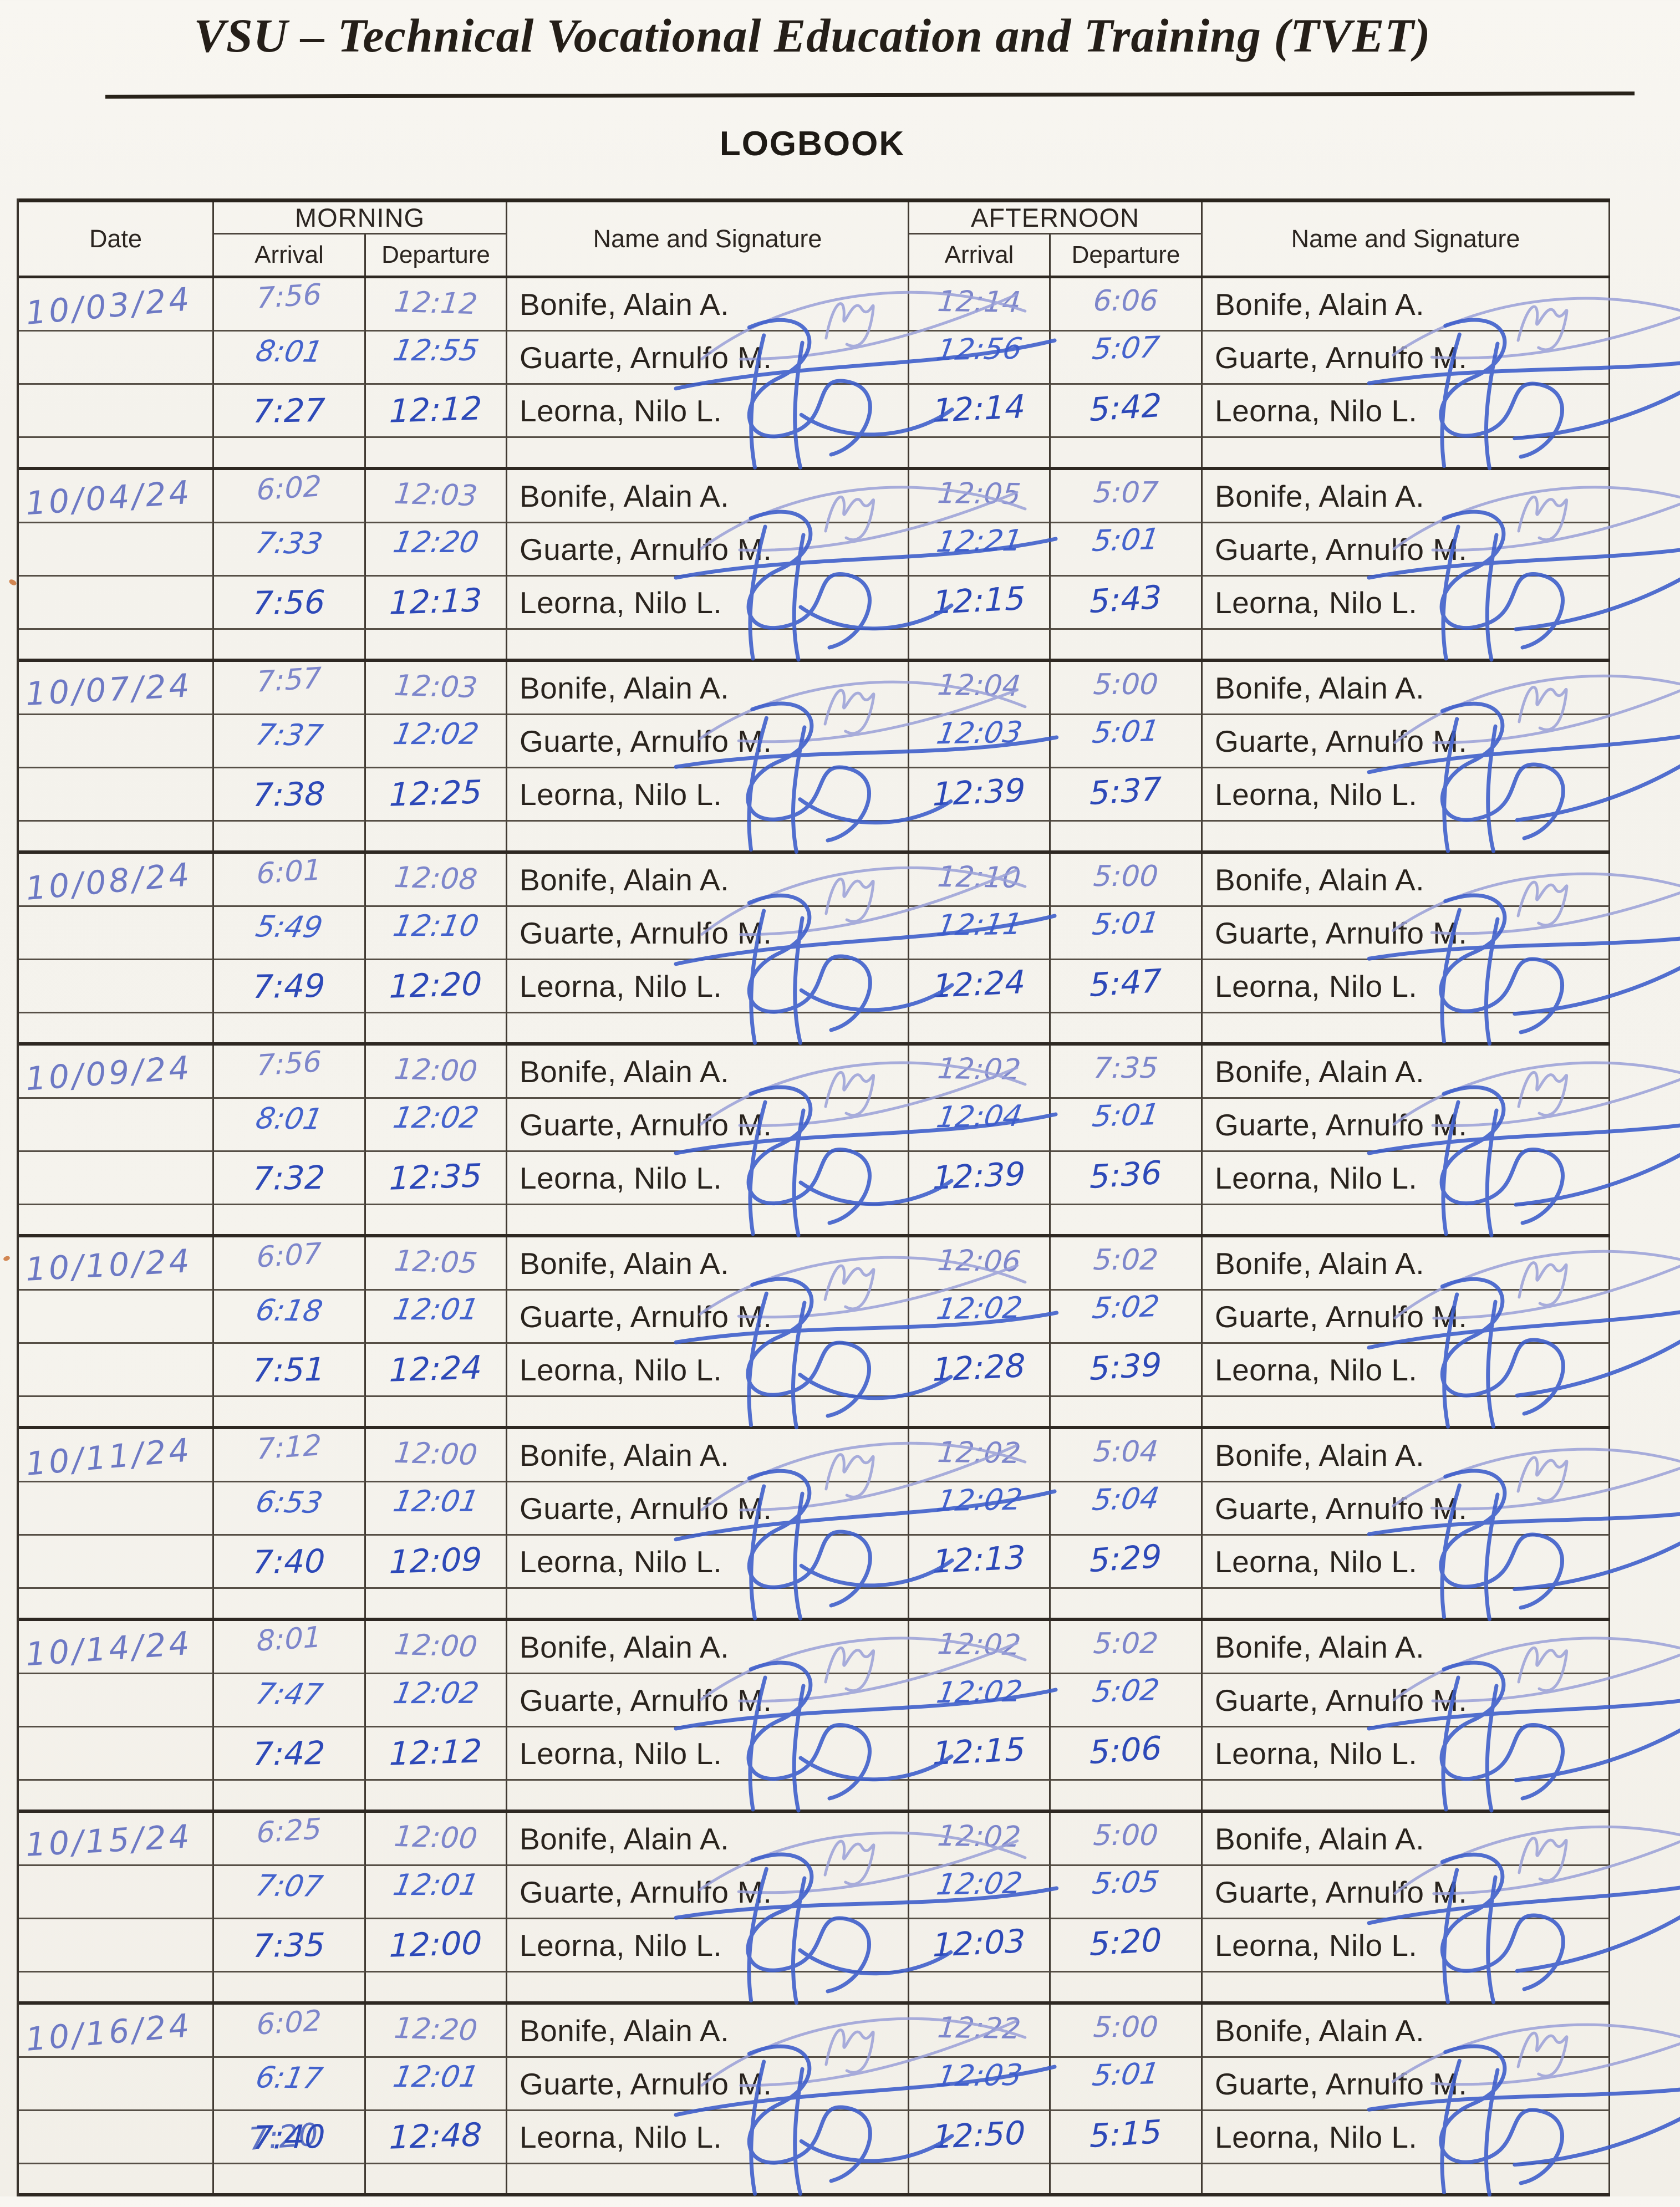 The image size is (1680, 2207). Describe the element at coordinates (1127, 880) in the screenshot. I see `afternoon-departure-cell: 5:00` at that location.